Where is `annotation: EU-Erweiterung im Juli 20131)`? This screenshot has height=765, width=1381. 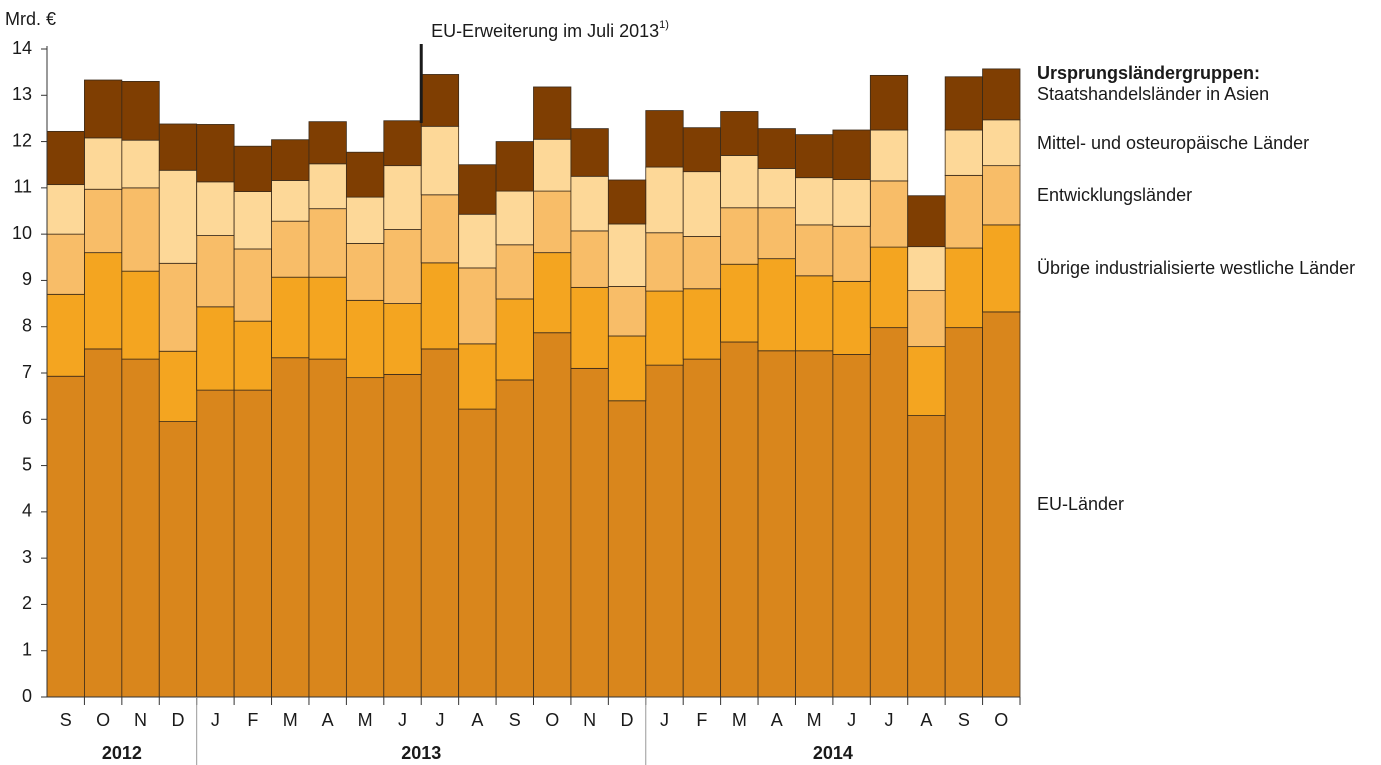 annotation: EU-Erweiterung im Juli 20131) is located at coordinates (550, 30).